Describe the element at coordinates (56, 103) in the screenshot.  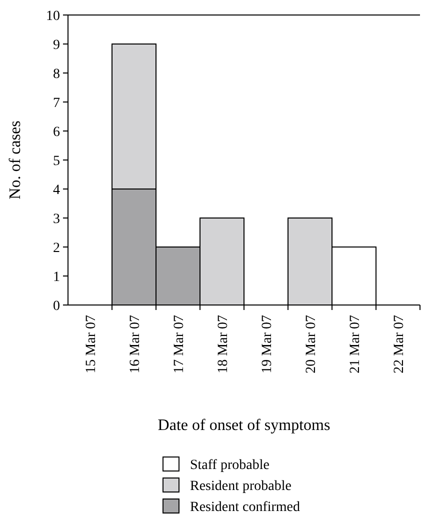
I see `y-tick-label: 7` at that location.